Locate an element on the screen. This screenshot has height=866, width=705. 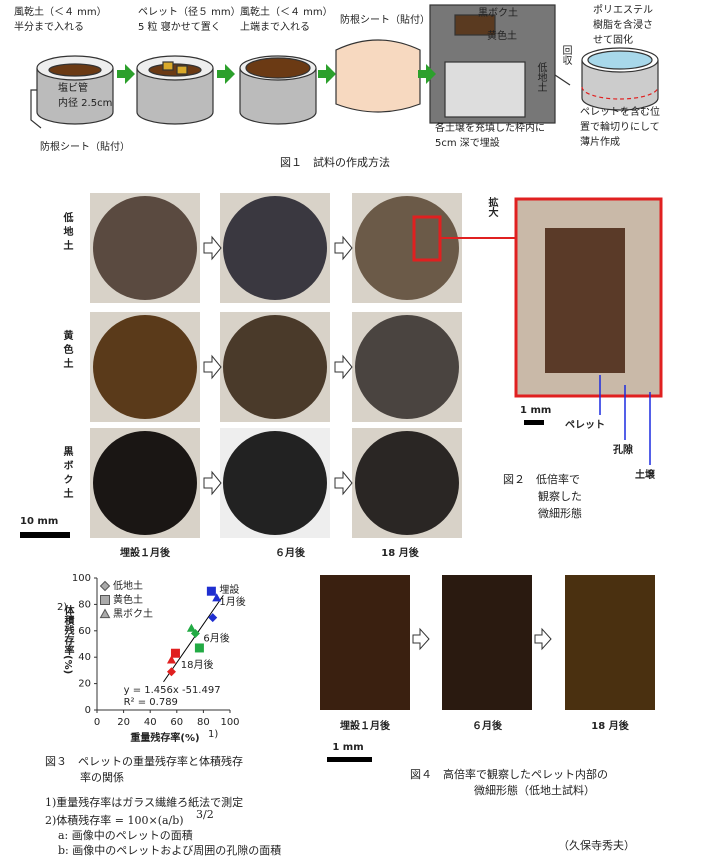
annotation: ペレット is located at coordinates (585, 425).